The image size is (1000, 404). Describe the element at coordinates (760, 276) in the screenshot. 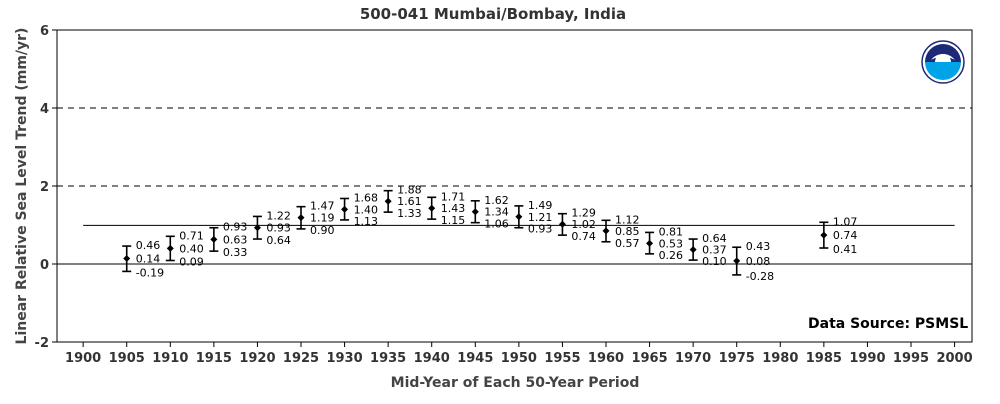

I see `lower-value-label: -0.28` at that location.